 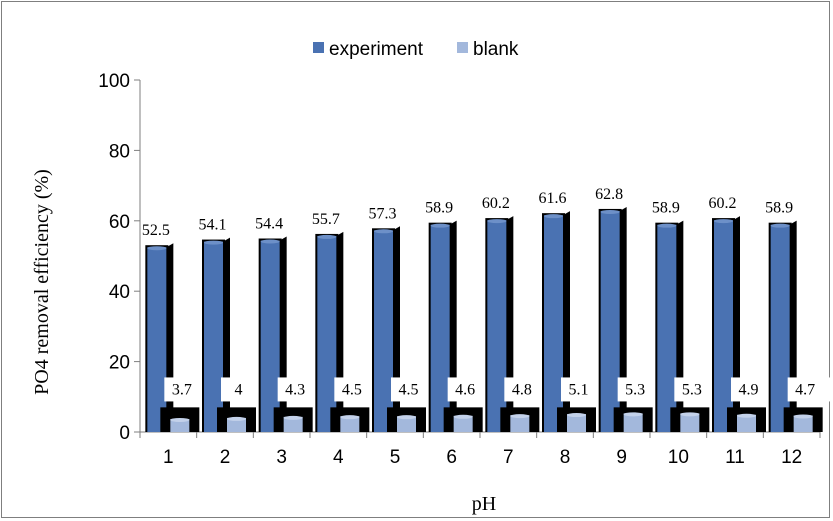 I want to click on experiment-data-label-3: 54.4, so click(x=269, y=224).